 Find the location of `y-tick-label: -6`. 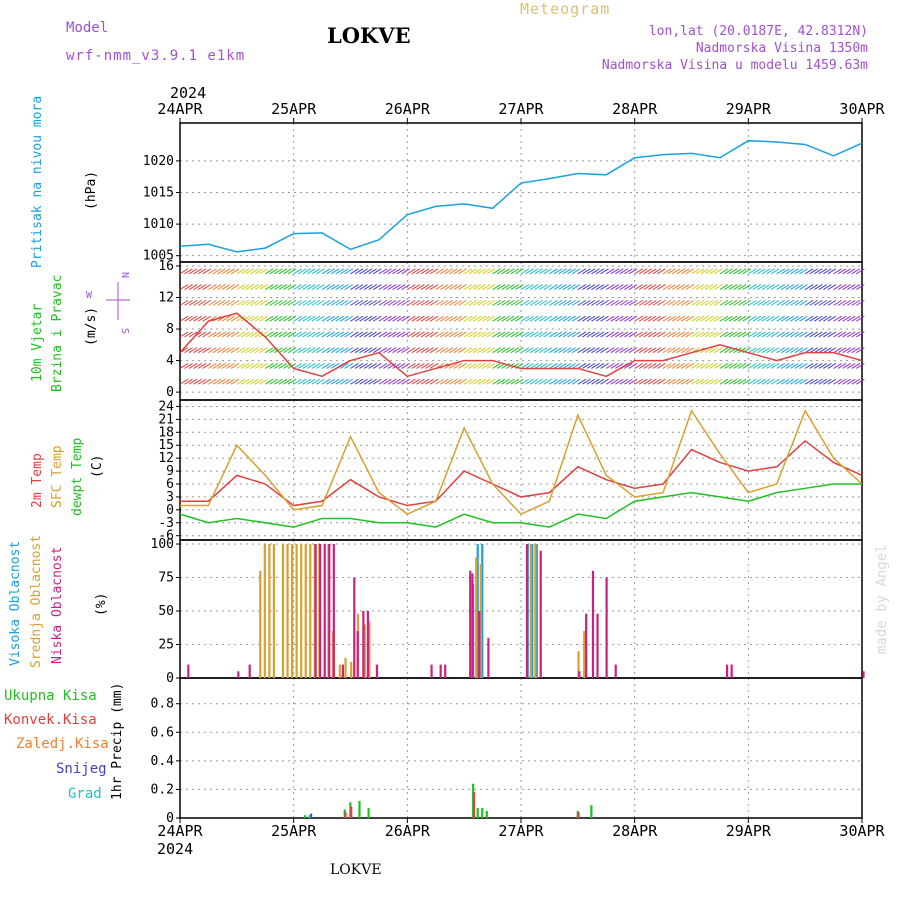

y-tick-label: -6 is located at coordinates (166, 536).